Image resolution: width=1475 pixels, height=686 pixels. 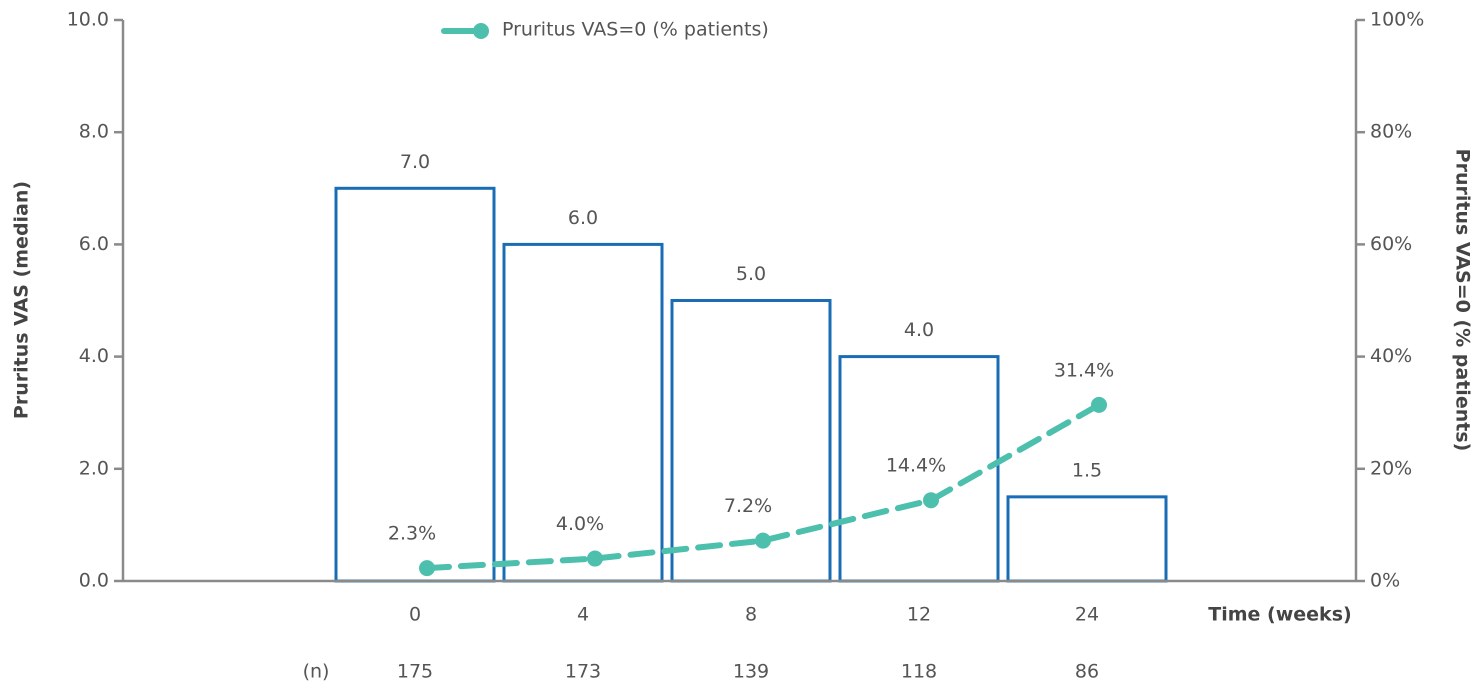 What do you see at coordinates (919, 330) in the screenshot?
I see `bar-label: 4.0` at bounding box center [919, 330].